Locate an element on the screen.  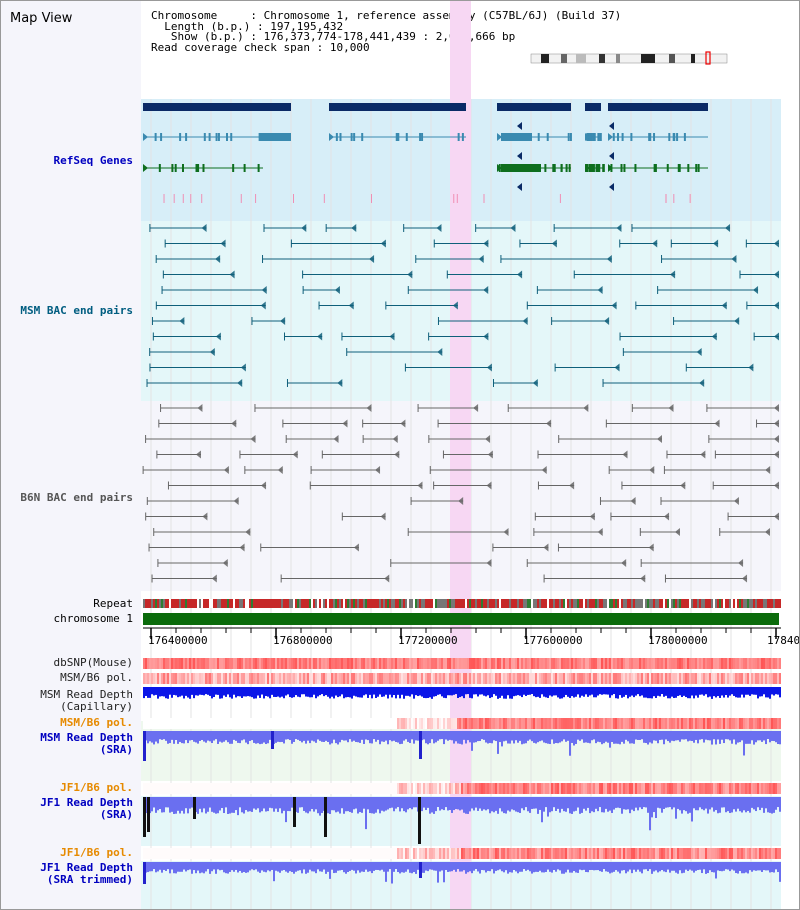
b6n-bac-label: B6N BAC end pairs is located at coordinates (76, 497).